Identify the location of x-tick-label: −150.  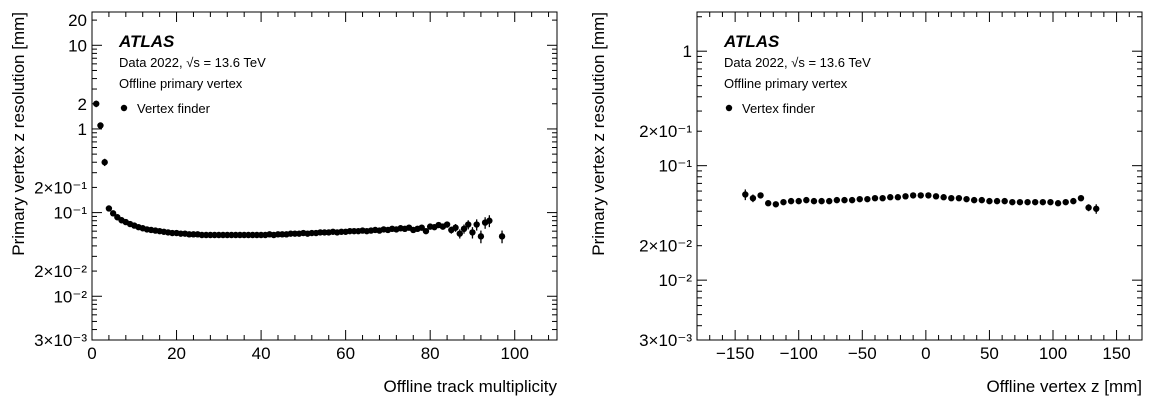
(735, 353).